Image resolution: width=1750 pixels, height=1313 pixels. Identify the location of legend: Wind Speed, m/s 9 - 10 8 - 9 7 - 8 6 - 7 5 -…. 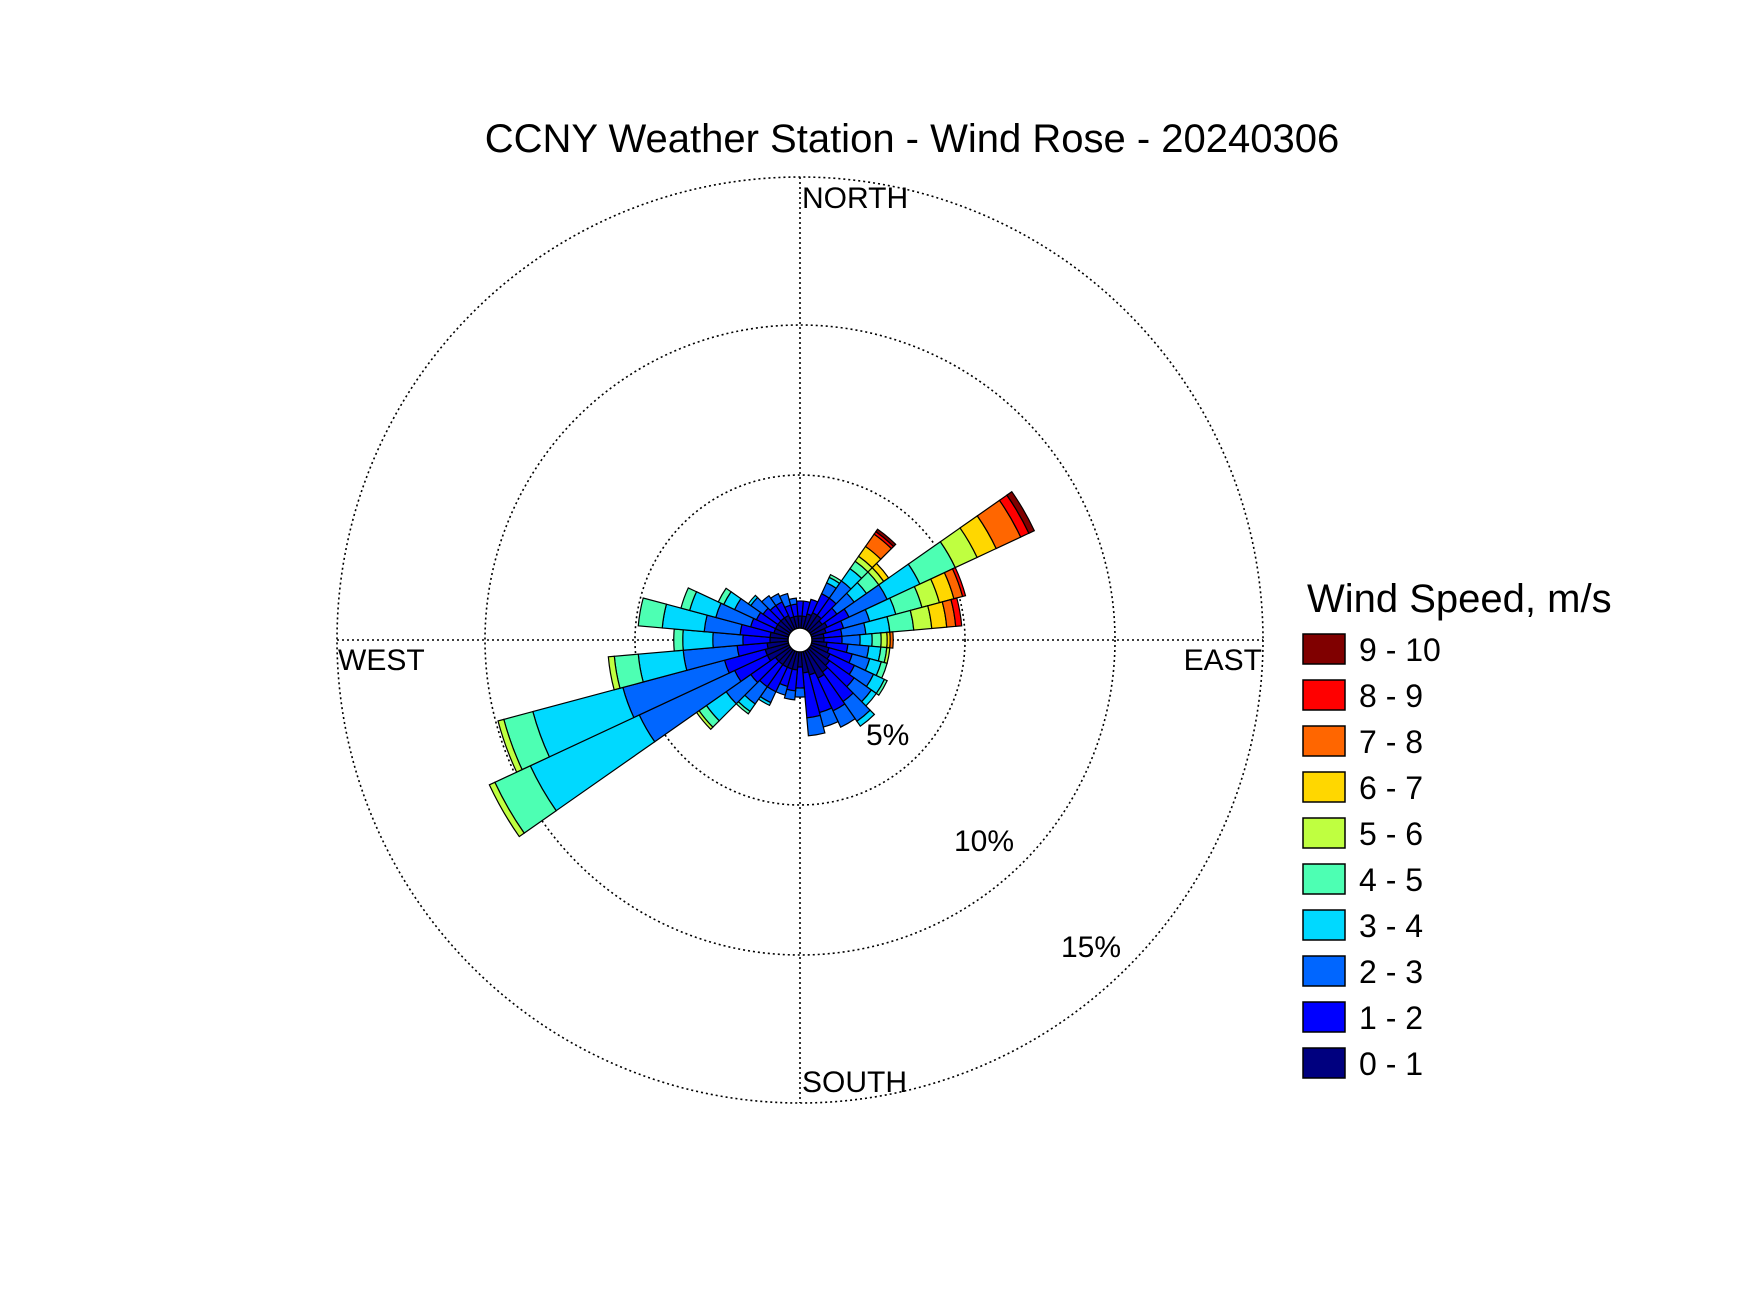
(1457, 829).